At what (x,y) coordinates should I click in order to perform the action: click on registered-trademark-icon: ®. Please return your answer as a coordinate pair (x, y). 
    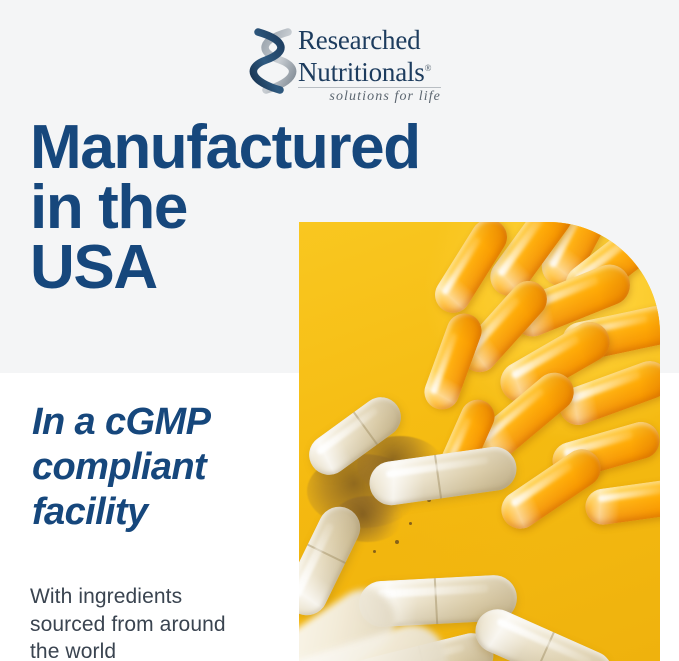
    Looking at the image, I should click on (428, 68).